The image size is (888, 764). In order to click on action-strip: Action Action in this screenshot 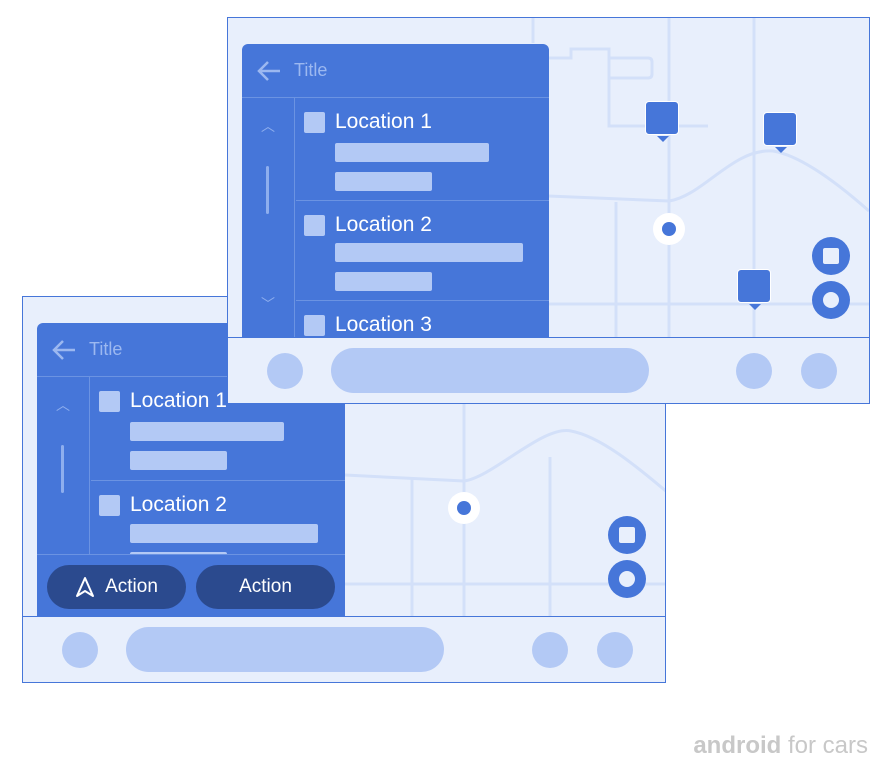, I will do `click(191, 586)`.